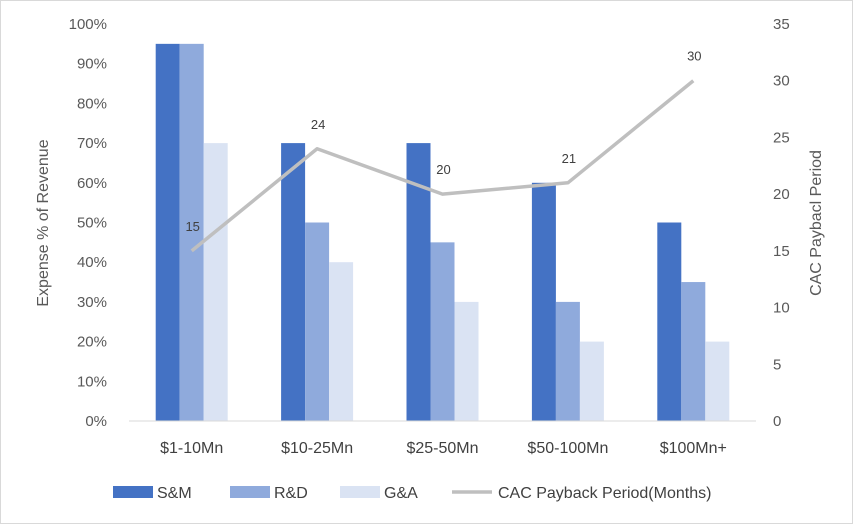 This screenshot has width=853, height=525. Describe the element at coordinates (567, 448) in the screenshot. I see `category-label: $50-100Mn` at that location.